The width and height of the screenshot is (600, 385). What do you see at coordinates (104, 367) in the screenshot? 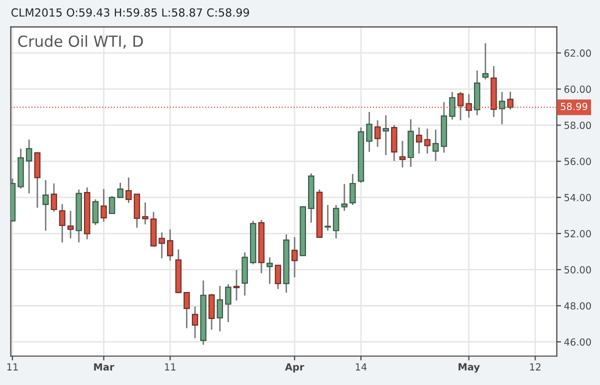
I see `x-tick-label: Mar` at bounding box center [104, 367].